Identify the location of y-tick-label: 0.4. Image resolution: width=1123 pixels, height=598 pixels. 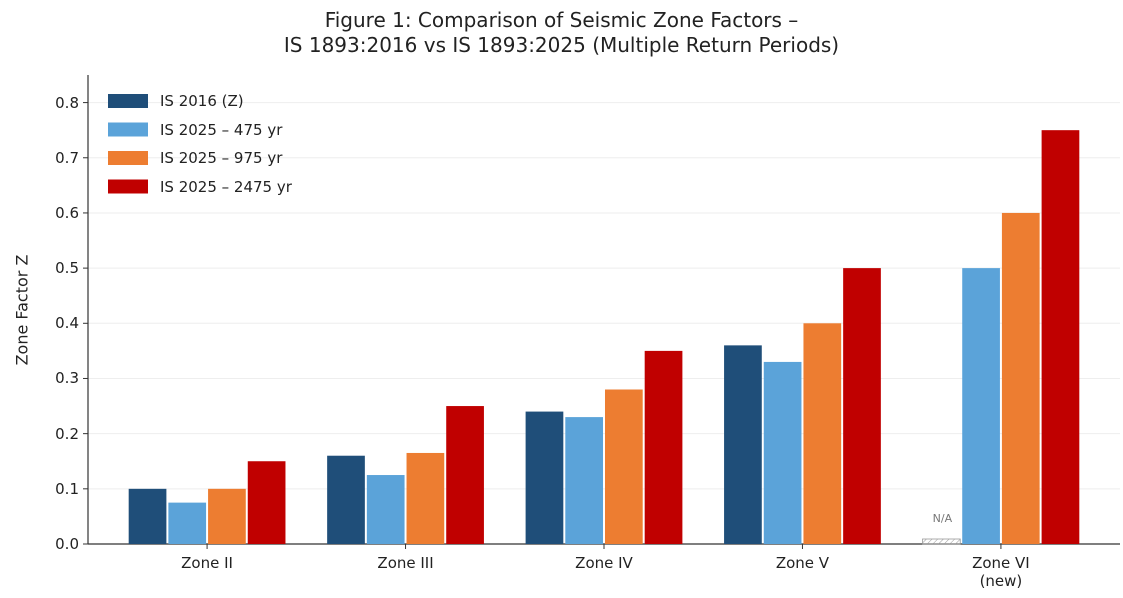
(67, 323).